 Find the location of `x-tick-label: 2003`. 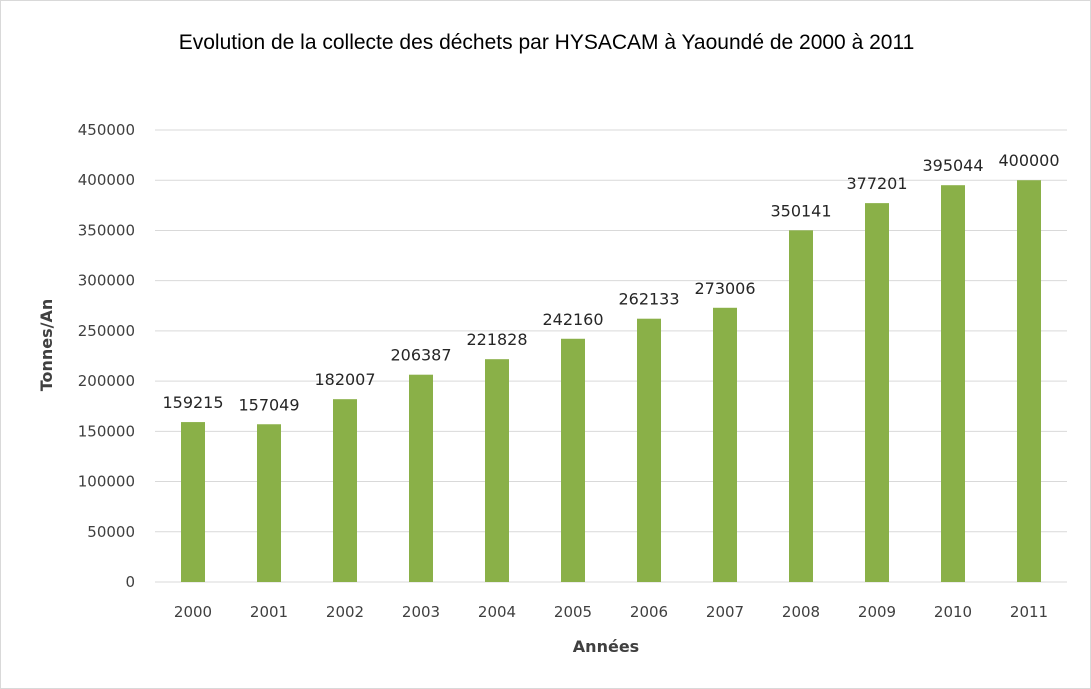

x-tick-label: 2003 is located at coordinates (421, 612).